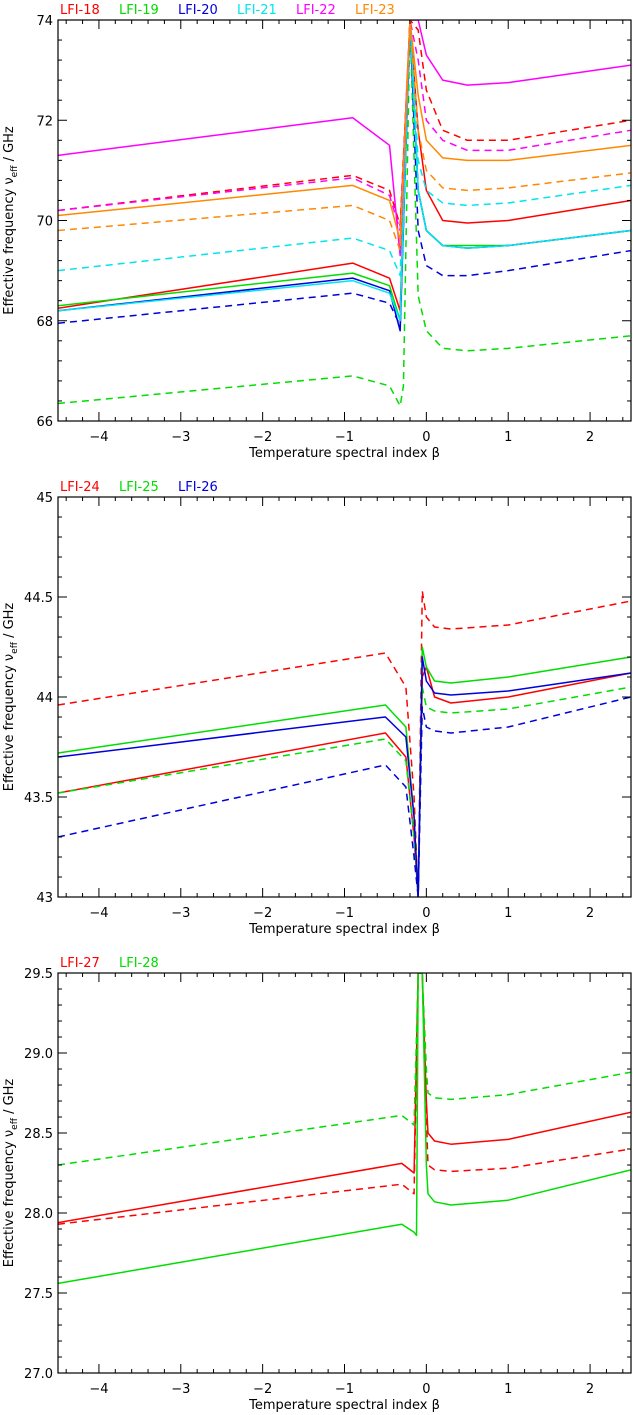 This screenshot has height=1415, width=633. What do you see at coordinates (38, 1294) in the screenshot?
I see `y-tick-label: 27.5` at bounding box center [38, 1294].